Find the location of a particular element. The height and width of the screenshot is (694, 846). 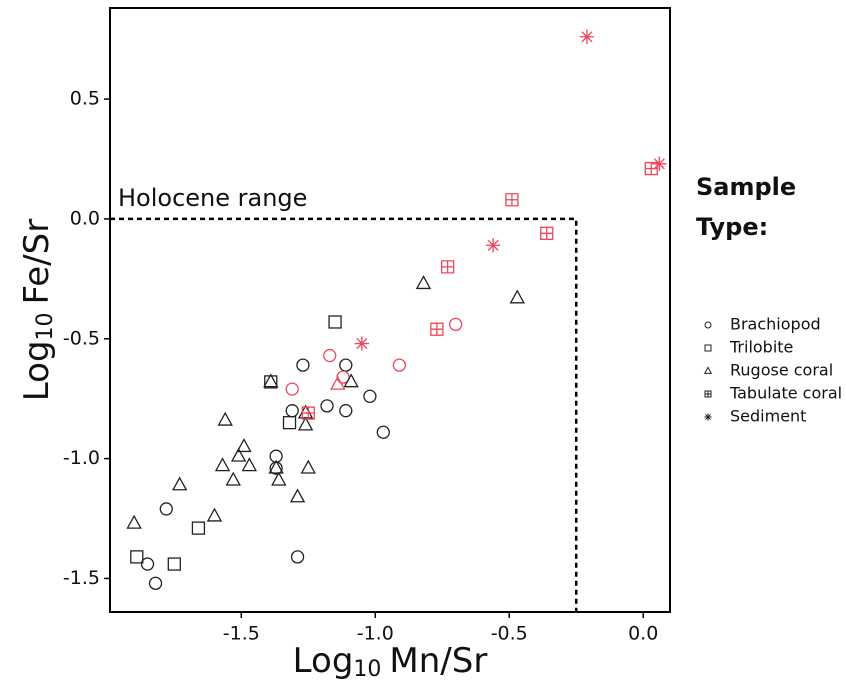

legend-title: Sample Type: is located at coordinates (746, 207).